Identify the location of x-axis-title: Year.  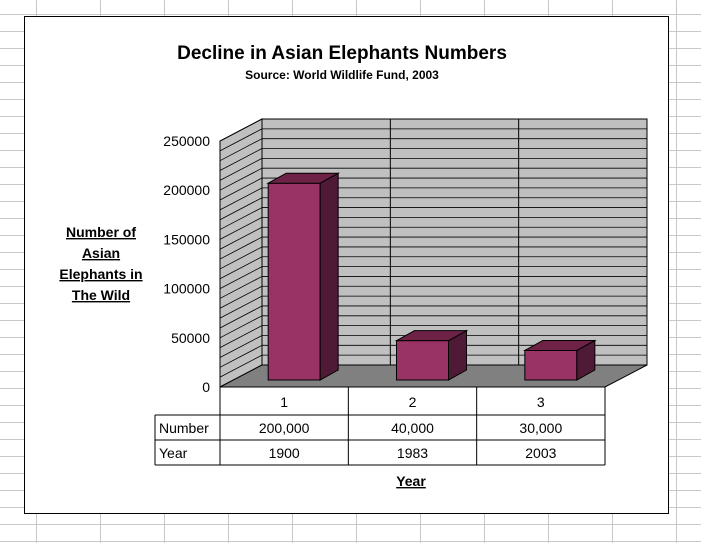
(411, 481).